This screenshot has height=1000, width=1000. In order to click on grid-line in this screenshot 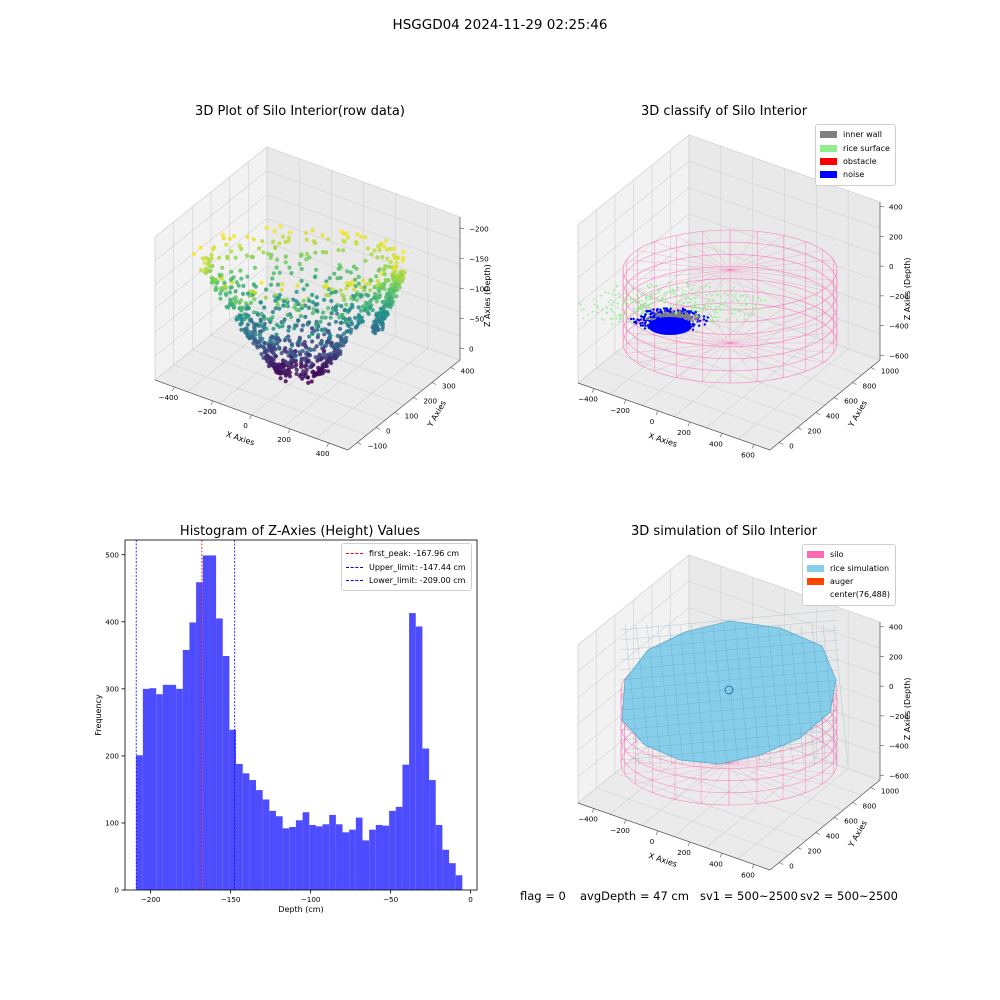, I will do `click(633, 758)`.